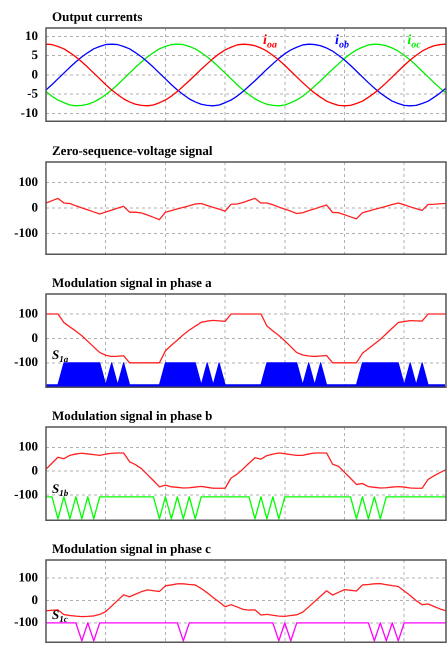 The width and height of the screenshot is (447, 658). What do you see at coordinates (29, 112) in the screenshot?
I see `y-tick-label: -10` at bounding box center [29, 112].